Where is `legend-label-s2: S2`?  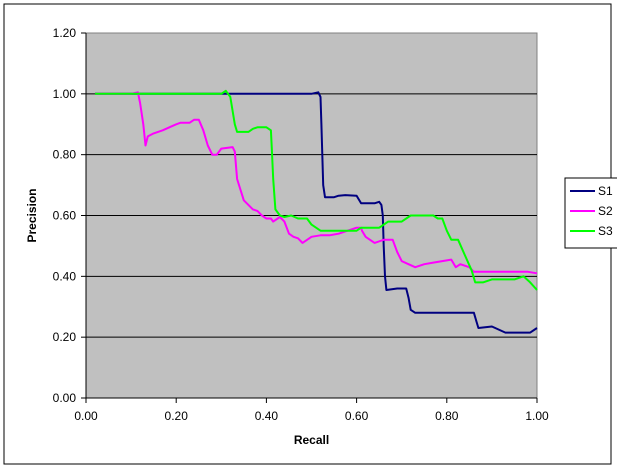
legend-label-s2: S2 is located at coordinates (605, 211).